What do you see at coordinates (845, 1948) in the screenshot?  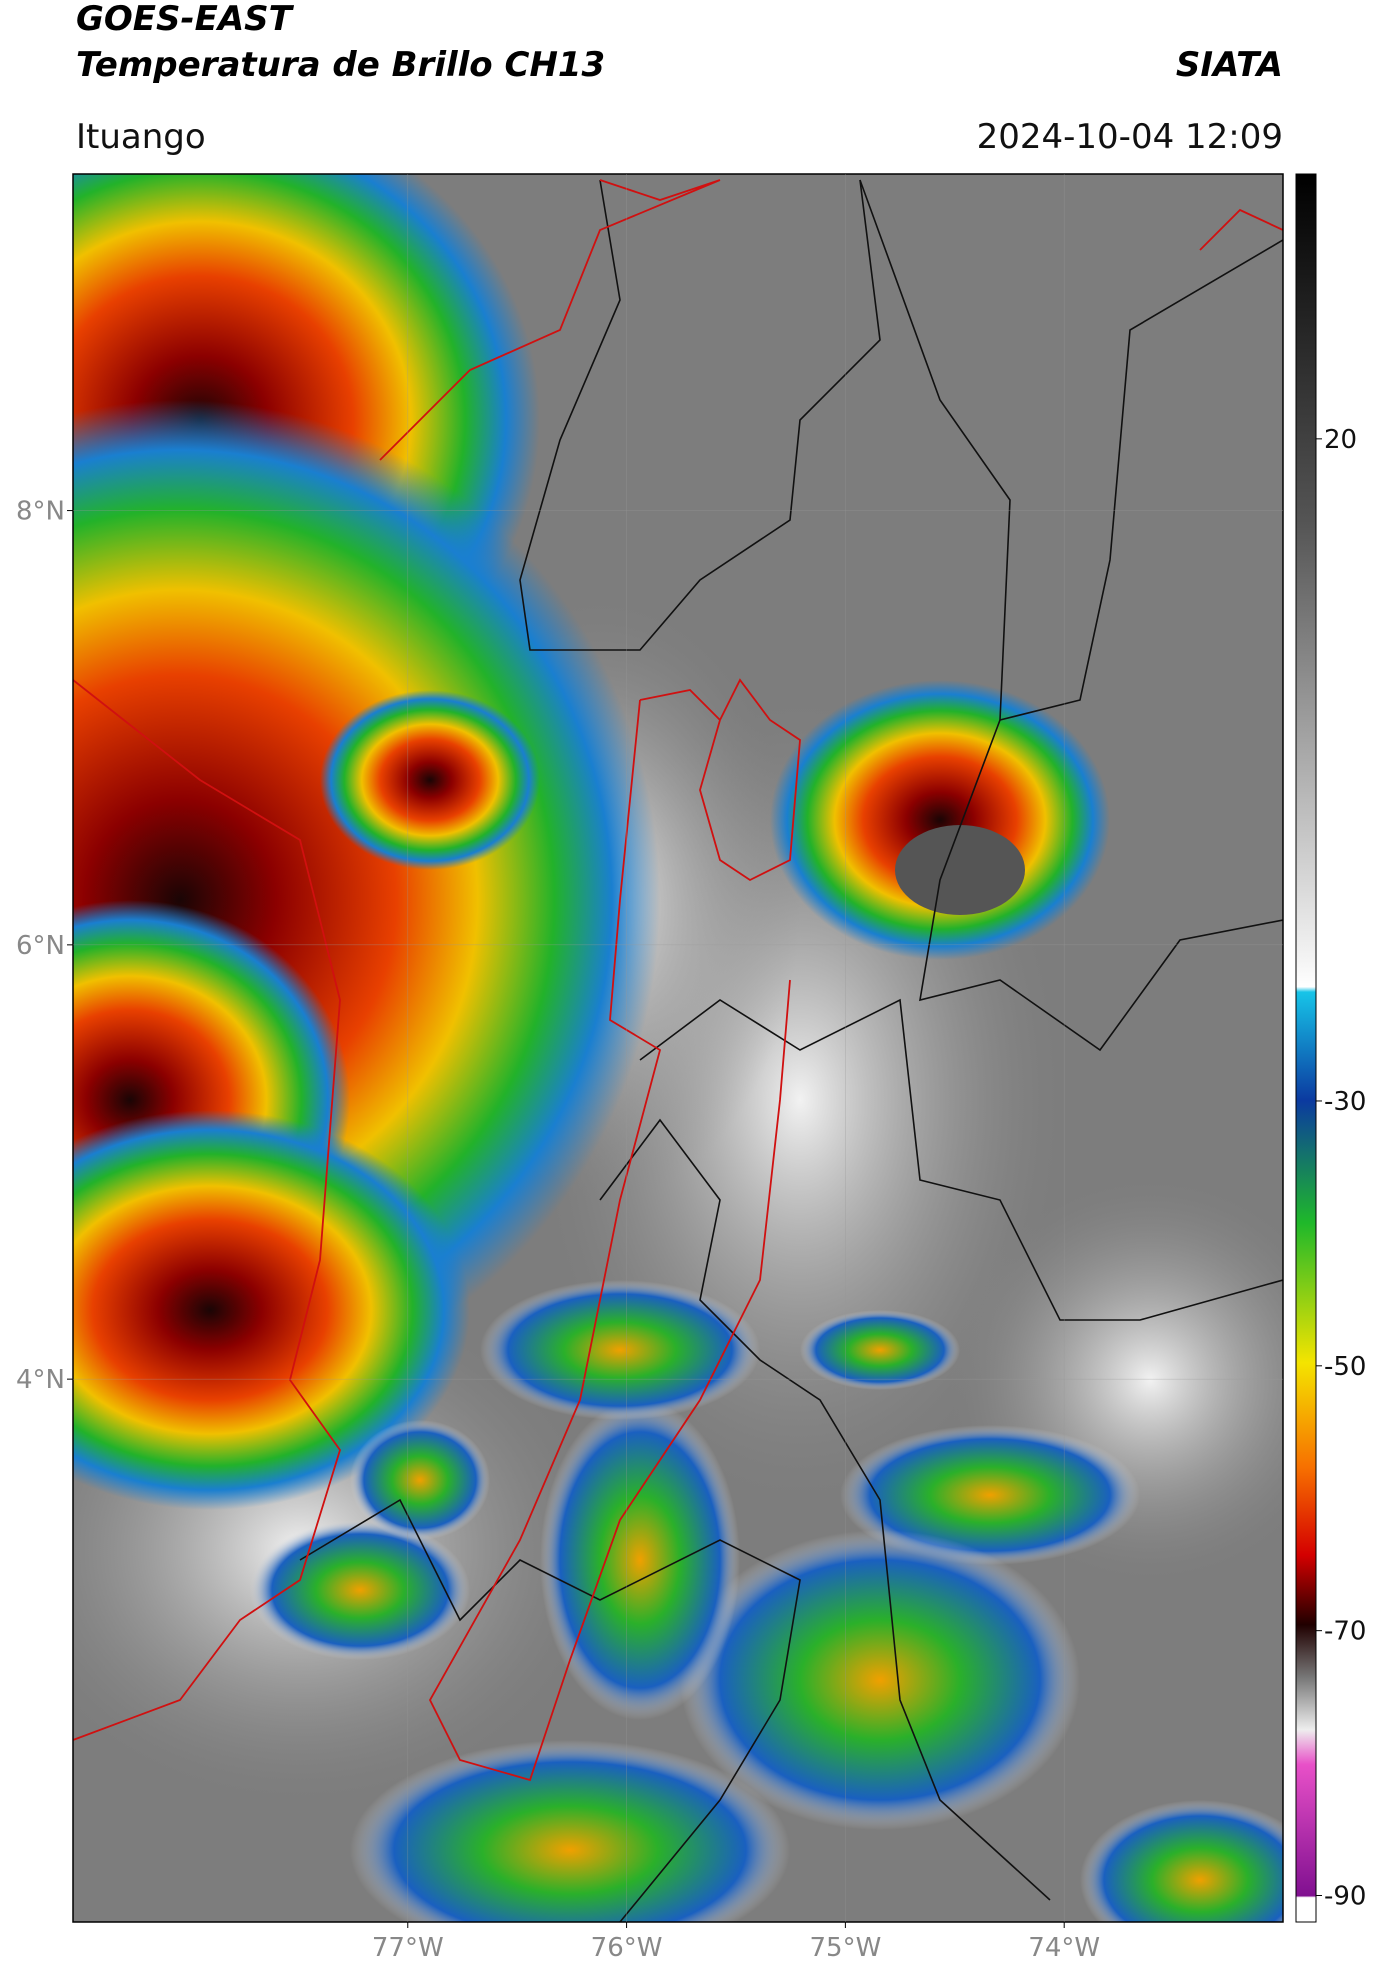 I see `lon-tick-label: 75°W` at bounding box center [845, 1948].